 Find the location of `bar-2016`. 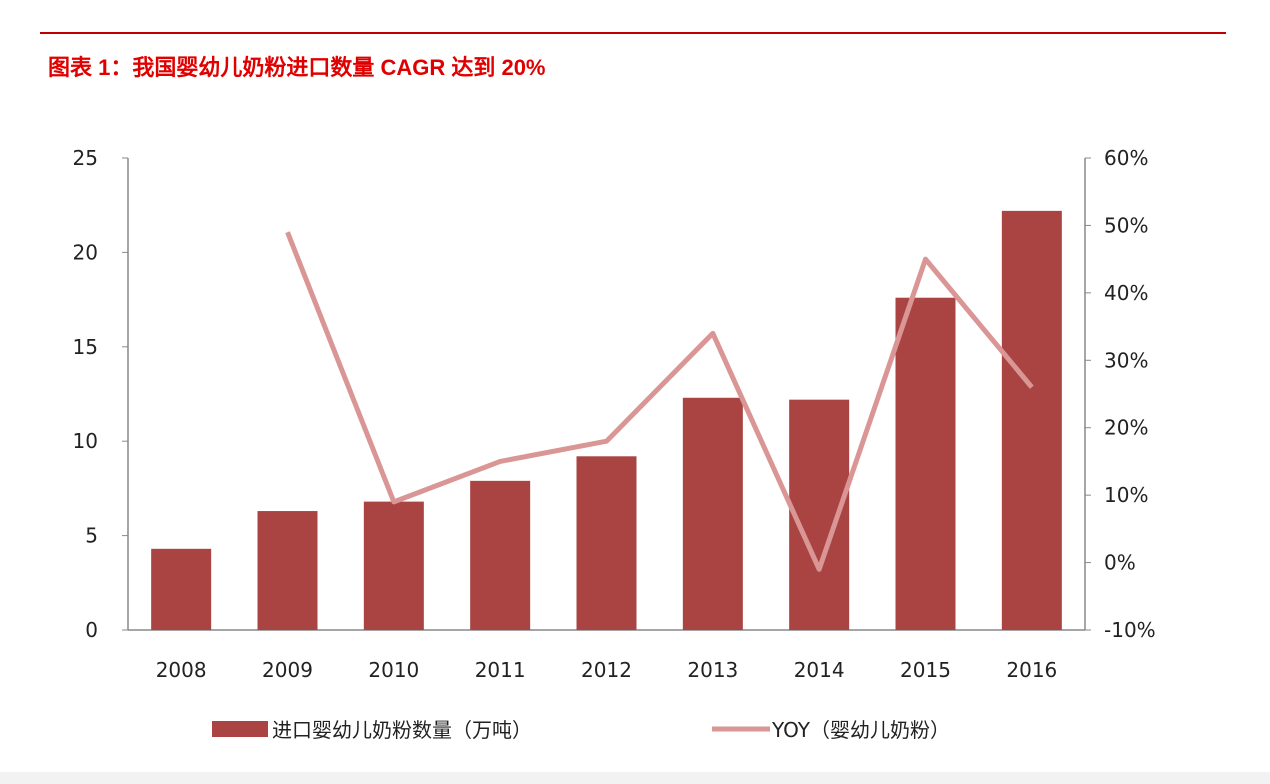

bar-2016 is located at coordinates (1031, 420).